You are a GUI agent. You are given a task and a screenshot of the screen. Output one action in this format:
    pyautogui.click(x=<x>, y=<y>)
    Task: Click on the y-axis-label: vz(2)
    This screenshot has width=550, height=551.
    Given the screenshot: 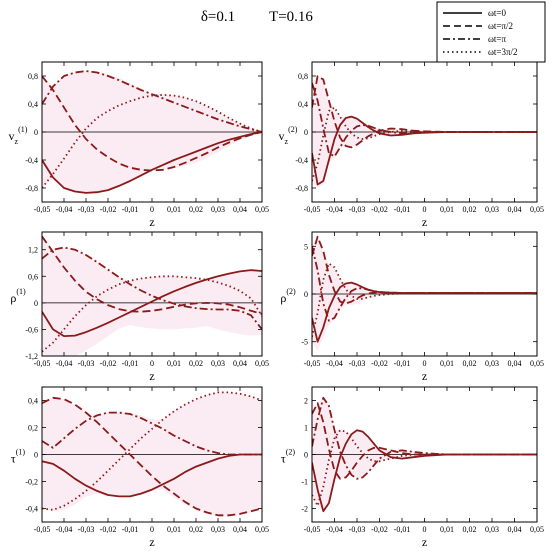 What is the action you would take?
    pyautogui.click(x=288, y=135)
    